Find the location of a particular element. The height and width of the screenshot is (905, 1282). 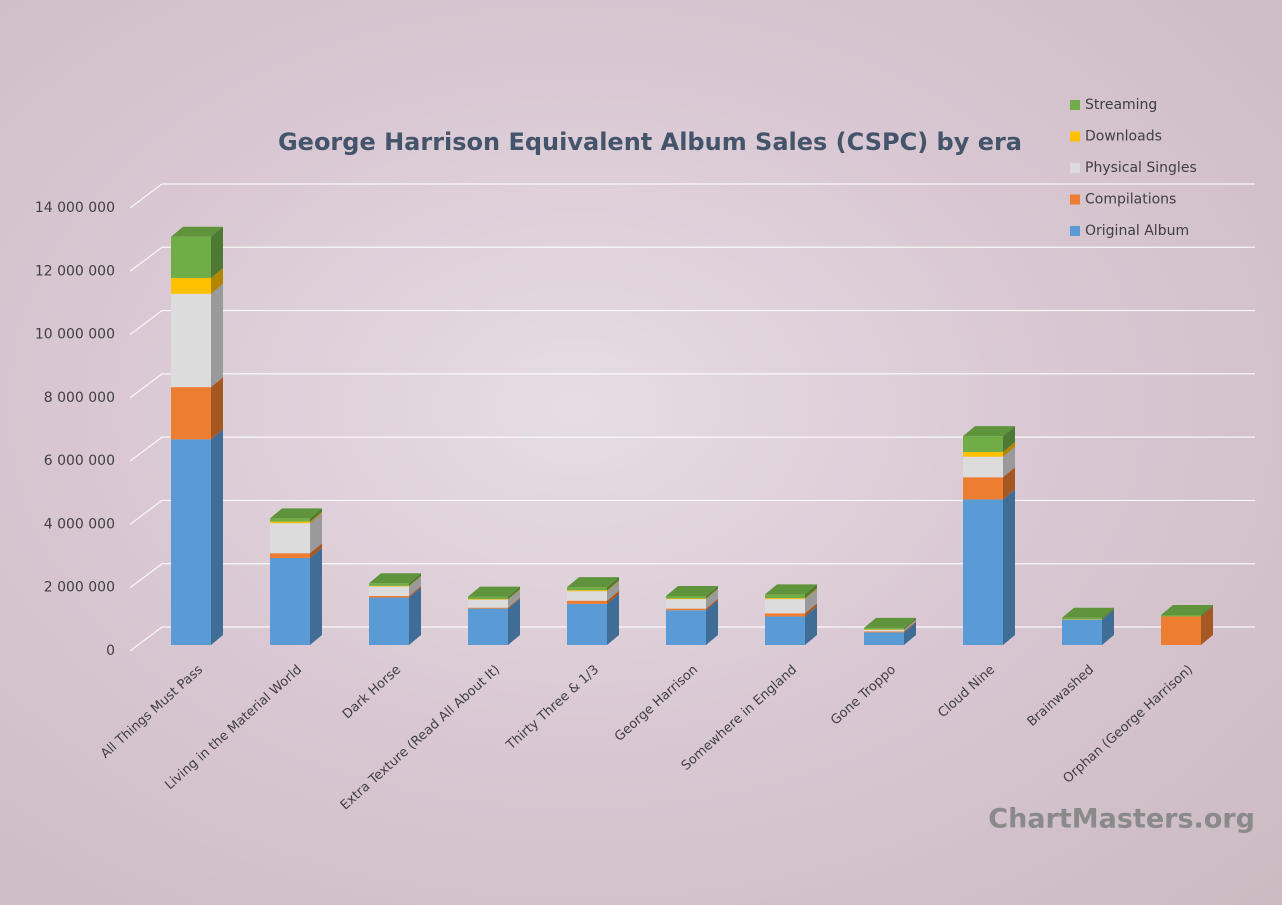

y-tick-label: 2 000 000 is located at coordinates (79, 588).